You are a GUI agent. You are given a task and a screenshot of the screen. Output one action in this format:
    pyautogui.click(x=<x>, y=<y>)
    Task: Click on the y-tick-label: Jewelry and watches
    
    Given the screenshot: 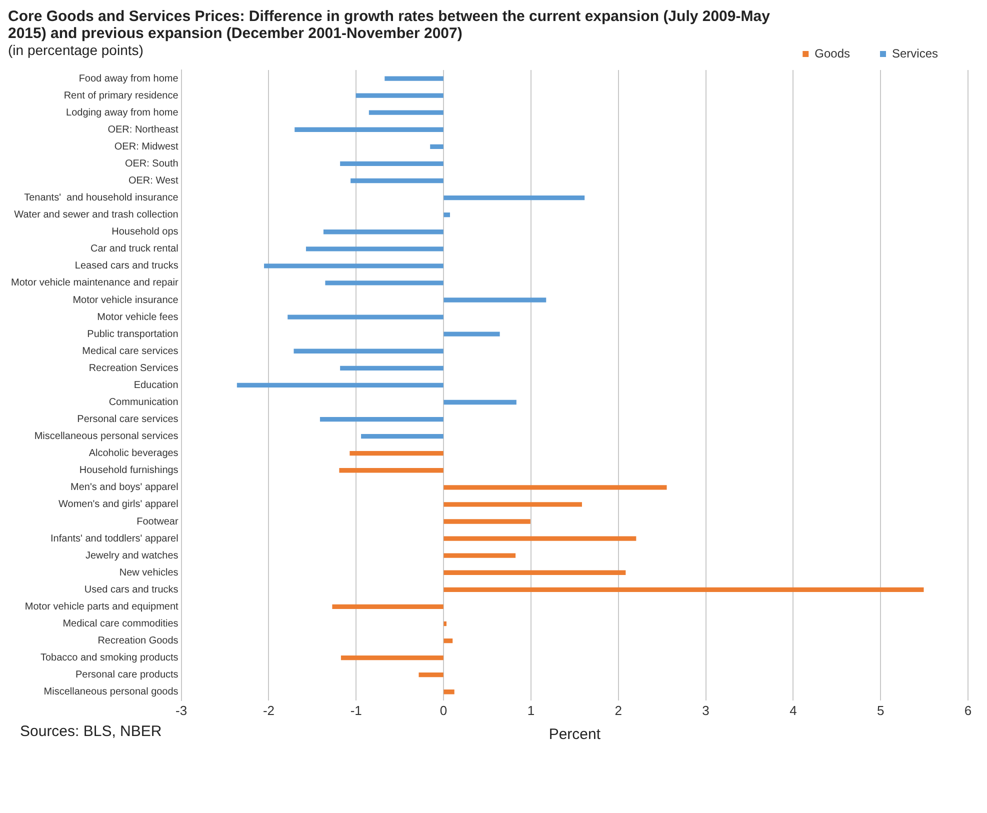 What is the action you would take?
    pyautogui.click(x=131, y=556)
    